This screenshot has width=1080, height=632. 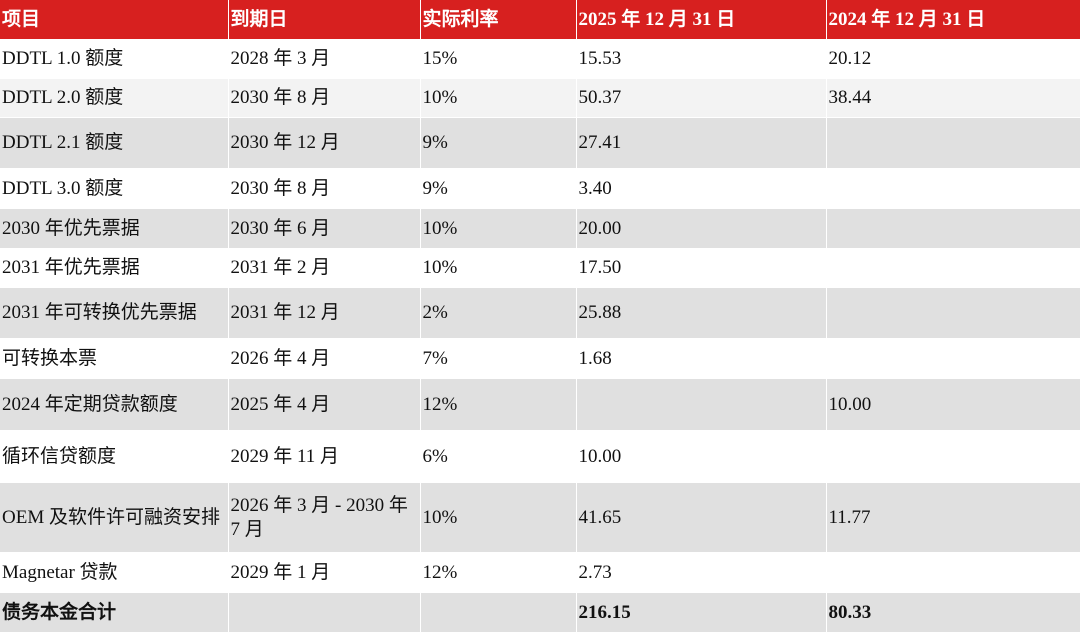 I want to click on table-row: 2031 年优先票据 2031 年 2 月 10% 17.50, so click(x=540, y=268).